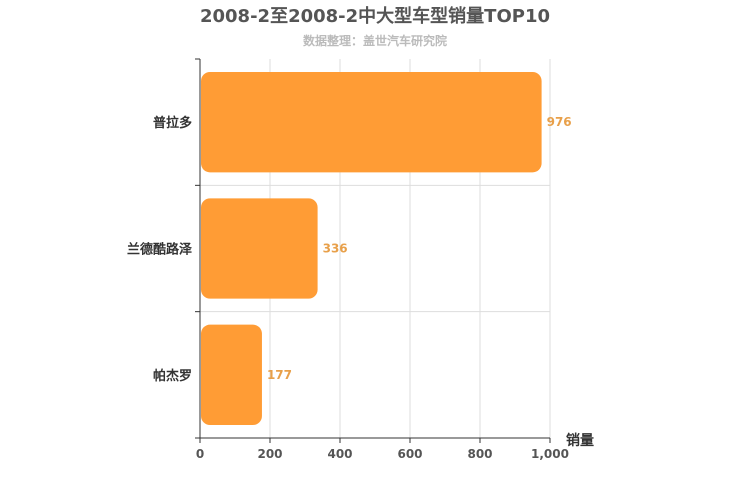  I want to click on x-tick-label-1: 200, so click(269, 454).